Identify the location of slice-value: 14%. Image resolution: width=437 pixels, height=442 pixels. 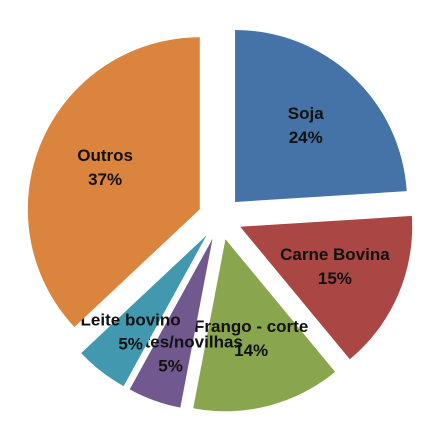
(251, 350).